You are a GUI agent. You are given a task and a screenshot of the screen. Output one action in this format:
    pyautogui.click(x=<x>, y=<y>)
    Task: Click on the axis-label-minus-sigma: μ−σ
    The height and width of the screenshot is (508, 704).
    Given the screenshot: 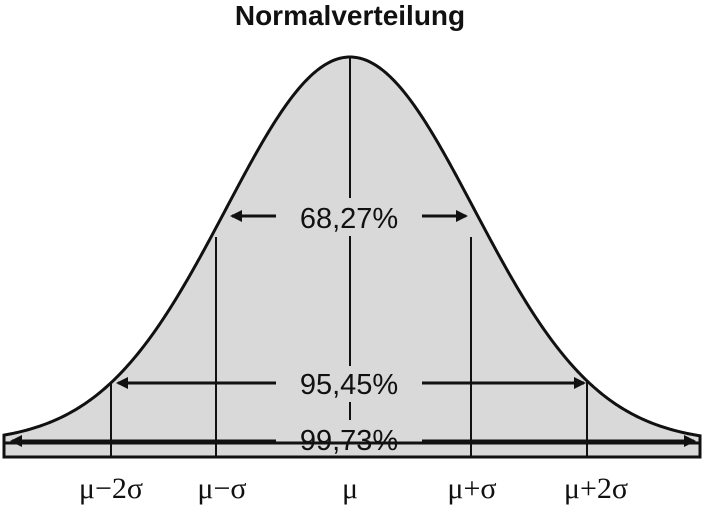 What is the action you would take?
    pyautogui.click(x=221, y=488)
    